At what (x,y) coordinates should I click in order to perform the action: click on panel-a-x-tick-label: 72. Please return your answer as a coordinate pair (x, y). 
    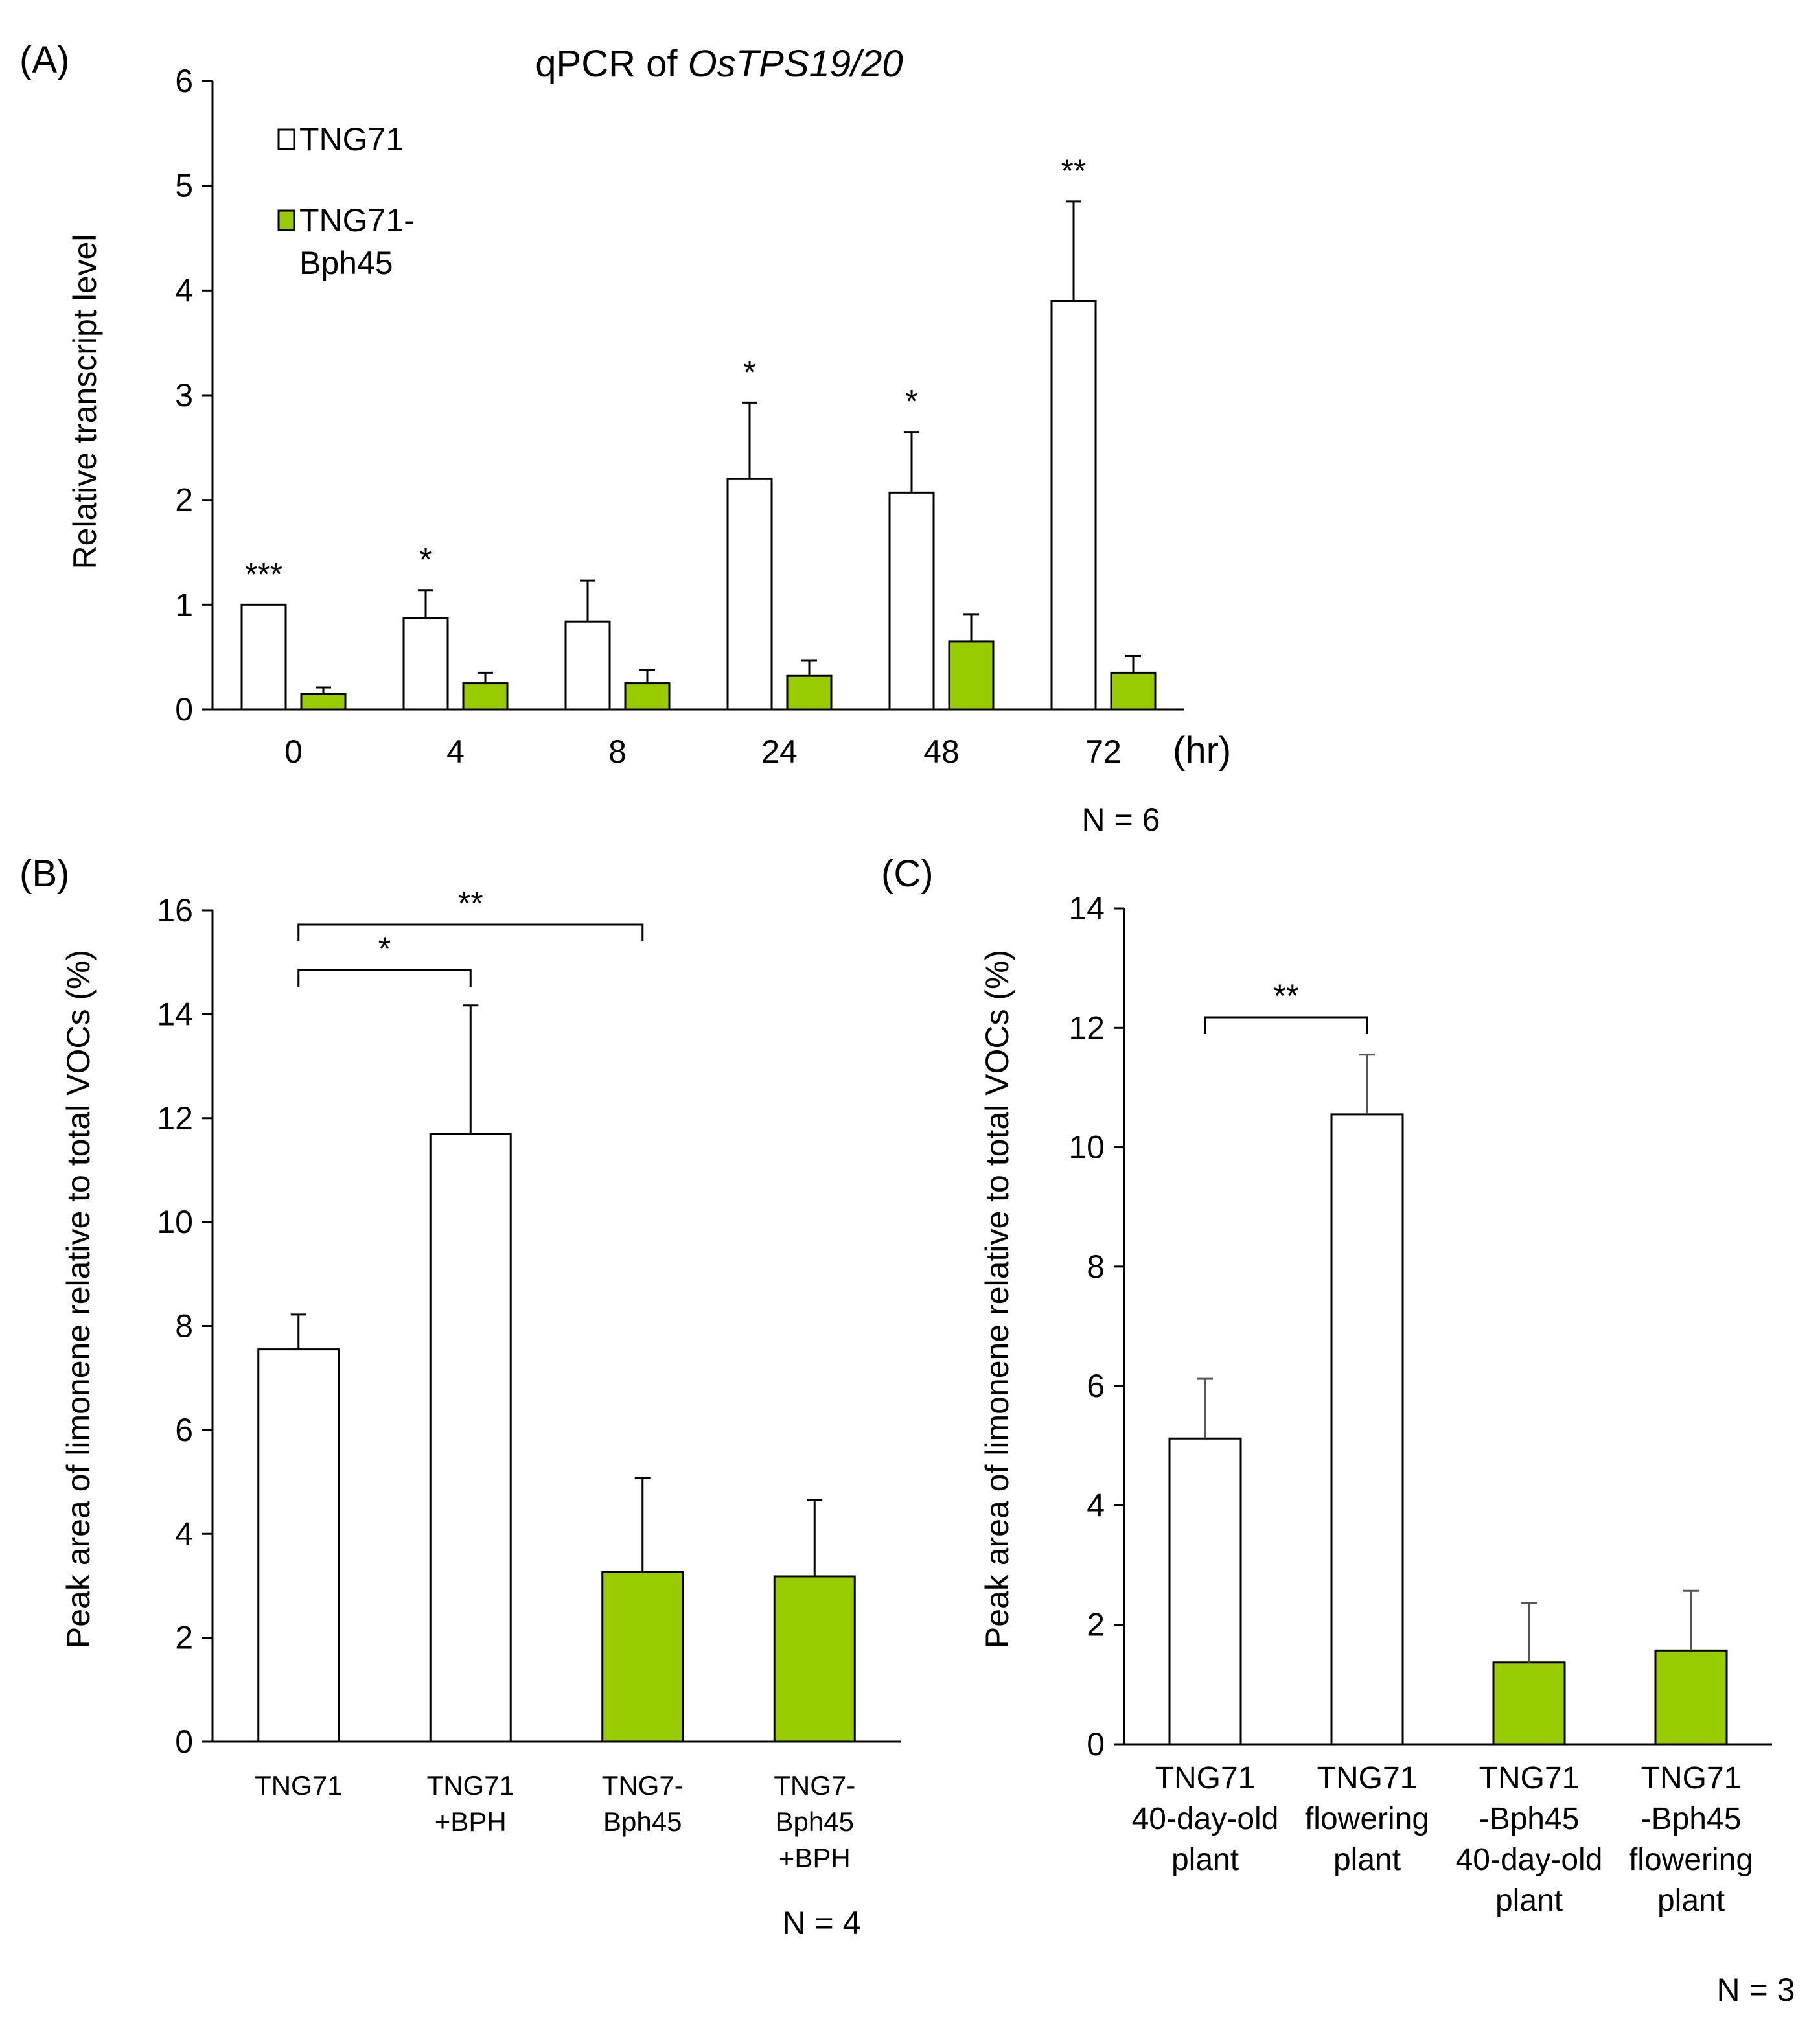
    Looking at the image, I should click on (1104, 752).